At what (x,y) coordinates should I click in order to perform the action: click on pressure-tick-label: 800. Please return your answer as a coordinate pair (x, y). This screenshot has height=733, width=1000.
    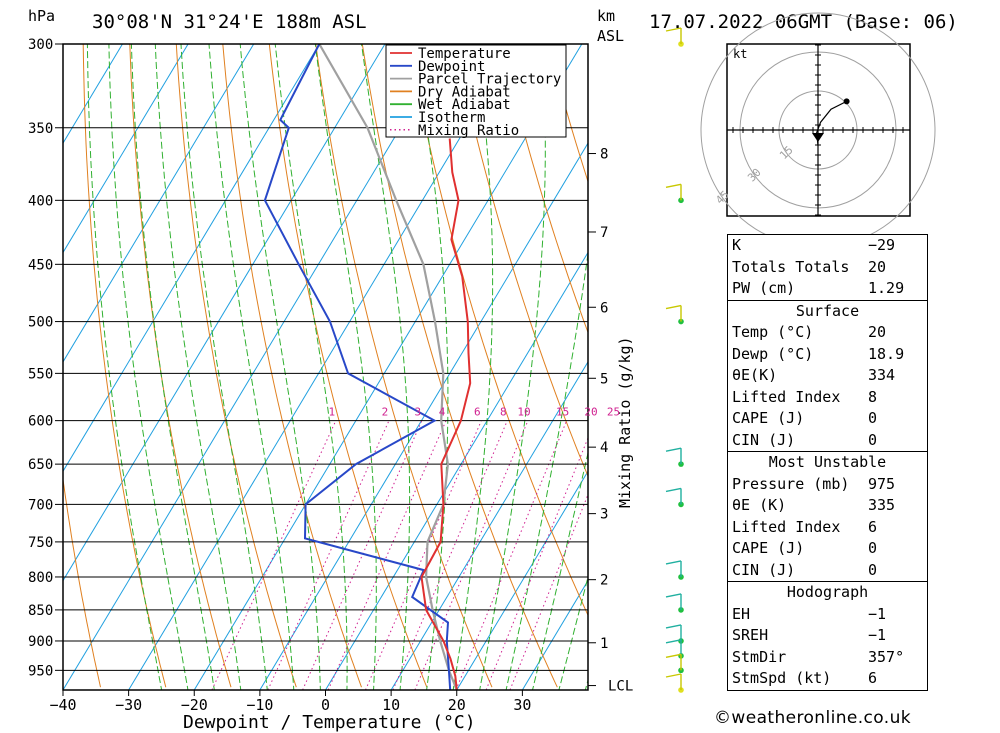
    Looking at the image, I should click on (40, 578).